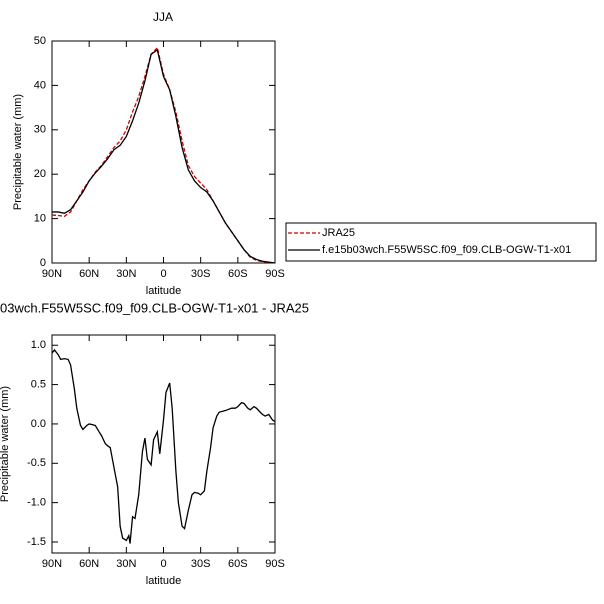  I want to click on y-tick-label: 10, so click(40, 219).